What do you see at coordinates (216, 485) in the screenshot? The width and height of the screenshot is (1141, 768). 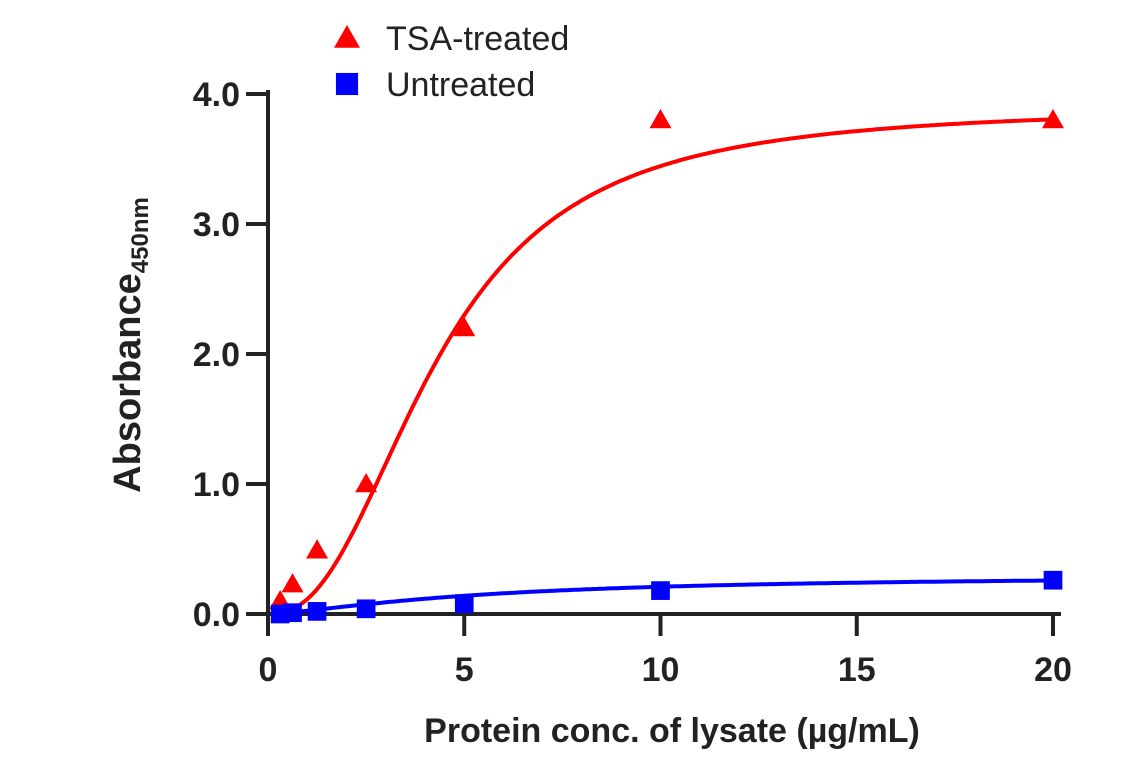 I see `y-tick-label: 1.0` at bounding box center [216, 485].